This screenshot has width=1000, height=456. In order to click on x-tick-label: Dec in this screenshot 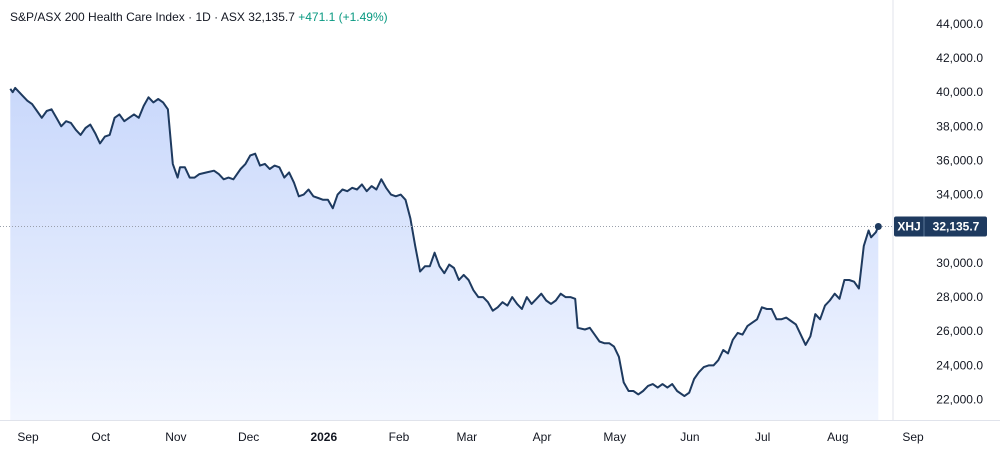, I will do `click(248, 437)`.